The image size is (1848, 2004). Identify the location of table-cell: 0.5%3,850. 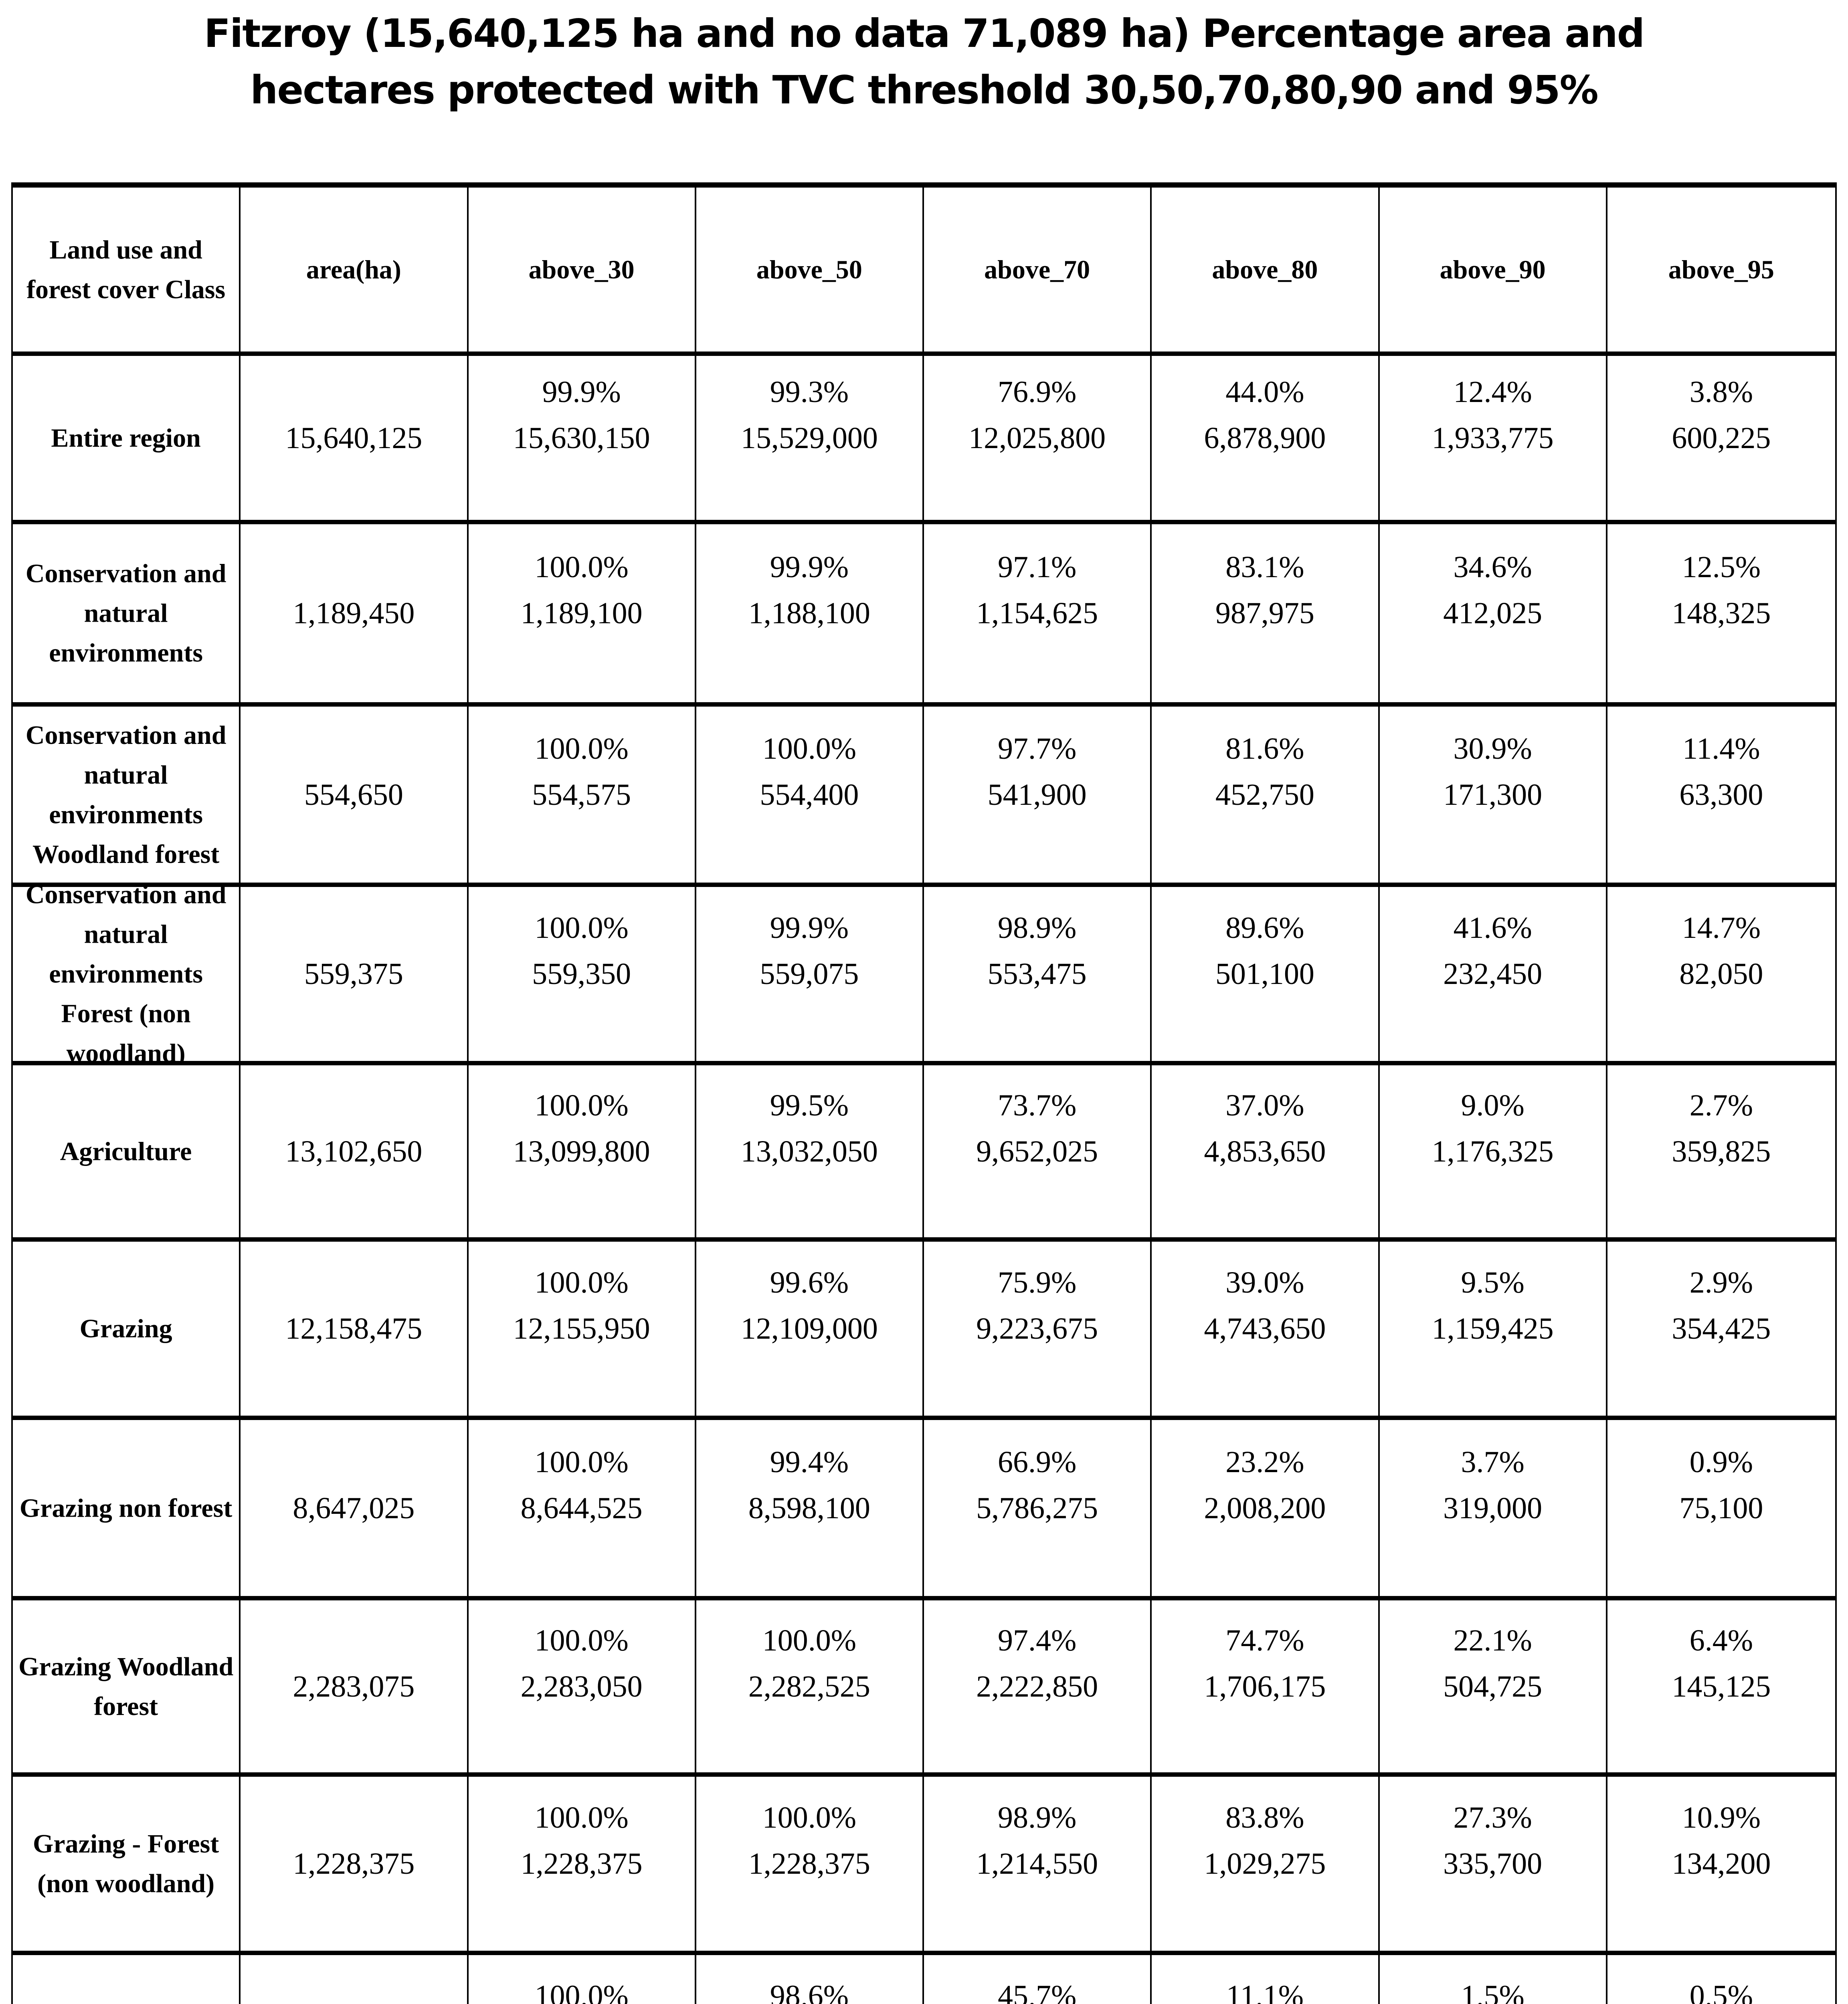
(1721, 1980).